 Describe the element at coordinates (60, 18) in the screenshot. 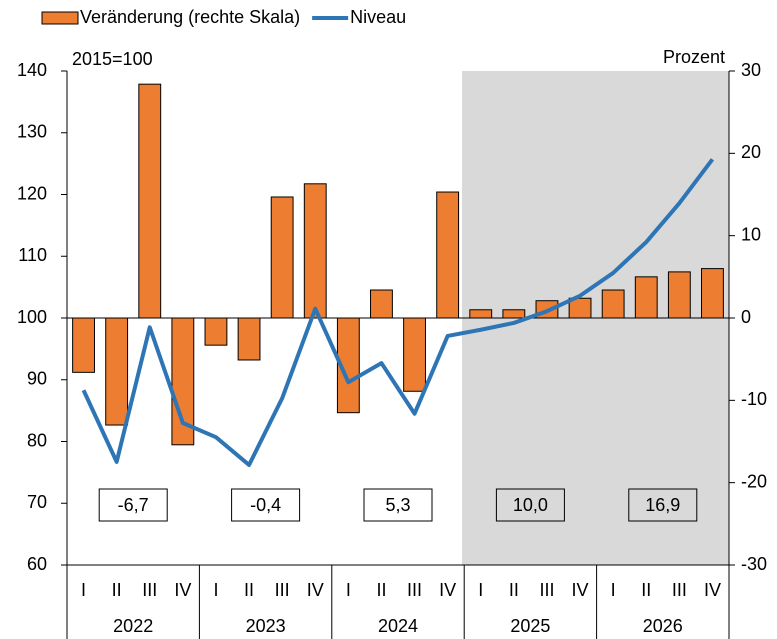

I see `legend-swatch` at that location.